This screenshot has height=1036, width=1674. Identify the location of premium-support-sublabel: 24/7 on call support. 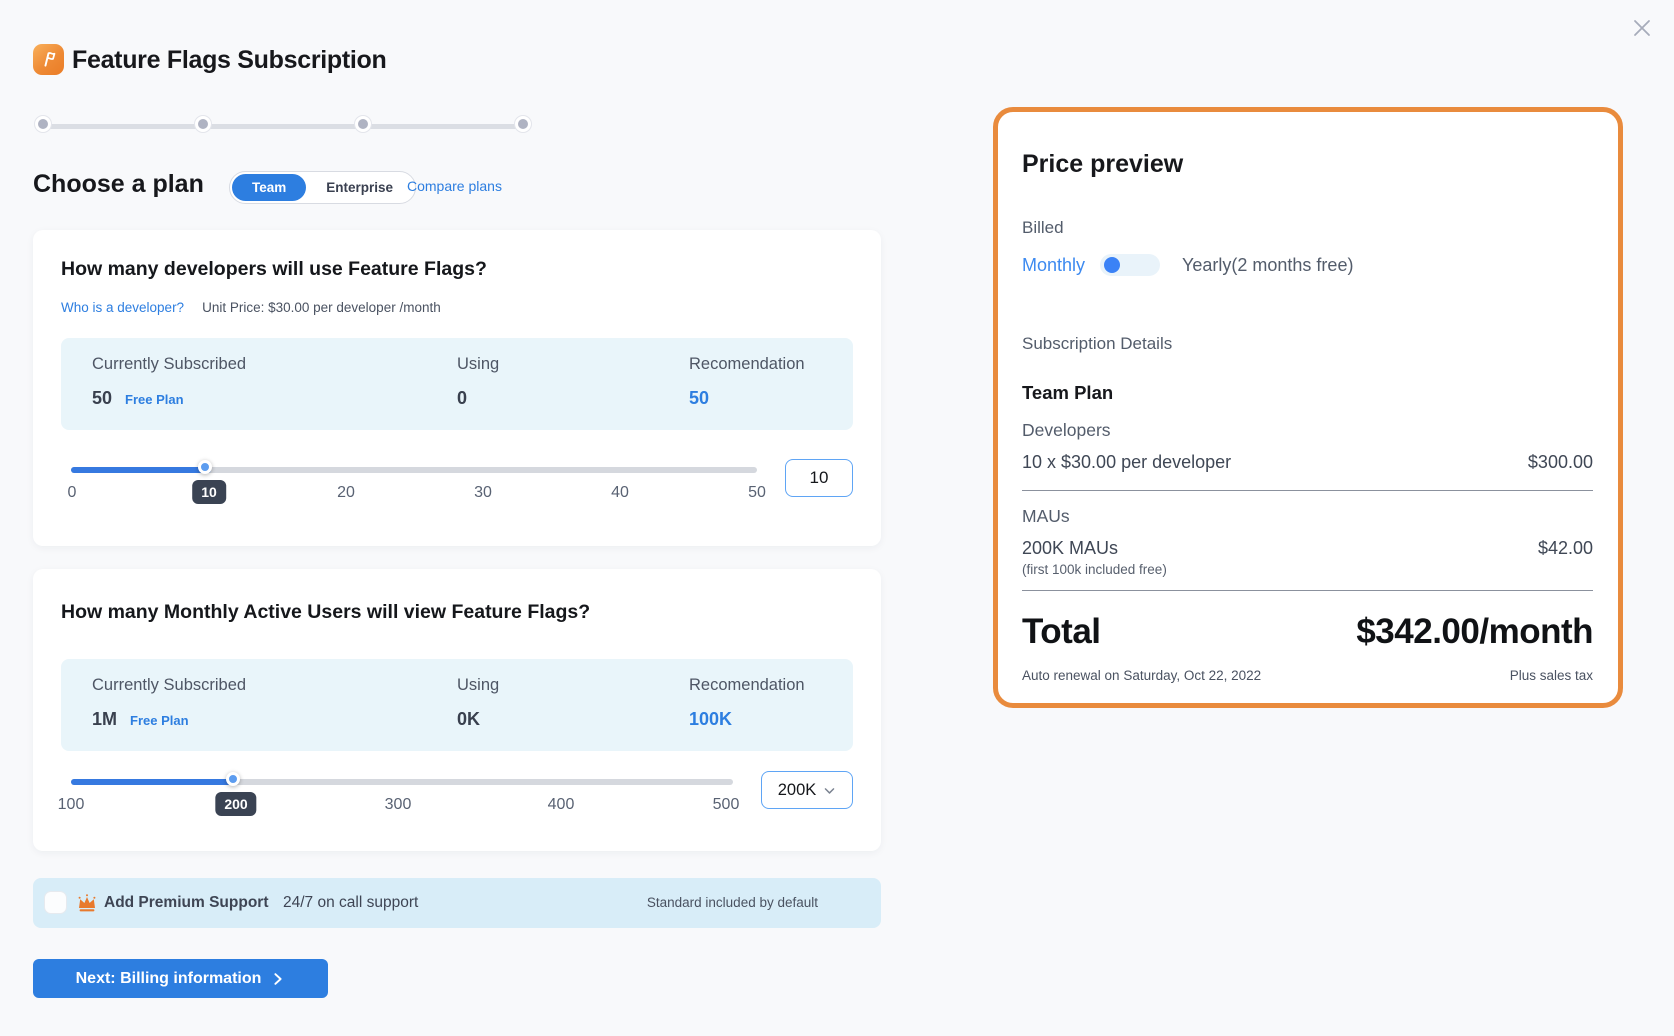
(351, 902).